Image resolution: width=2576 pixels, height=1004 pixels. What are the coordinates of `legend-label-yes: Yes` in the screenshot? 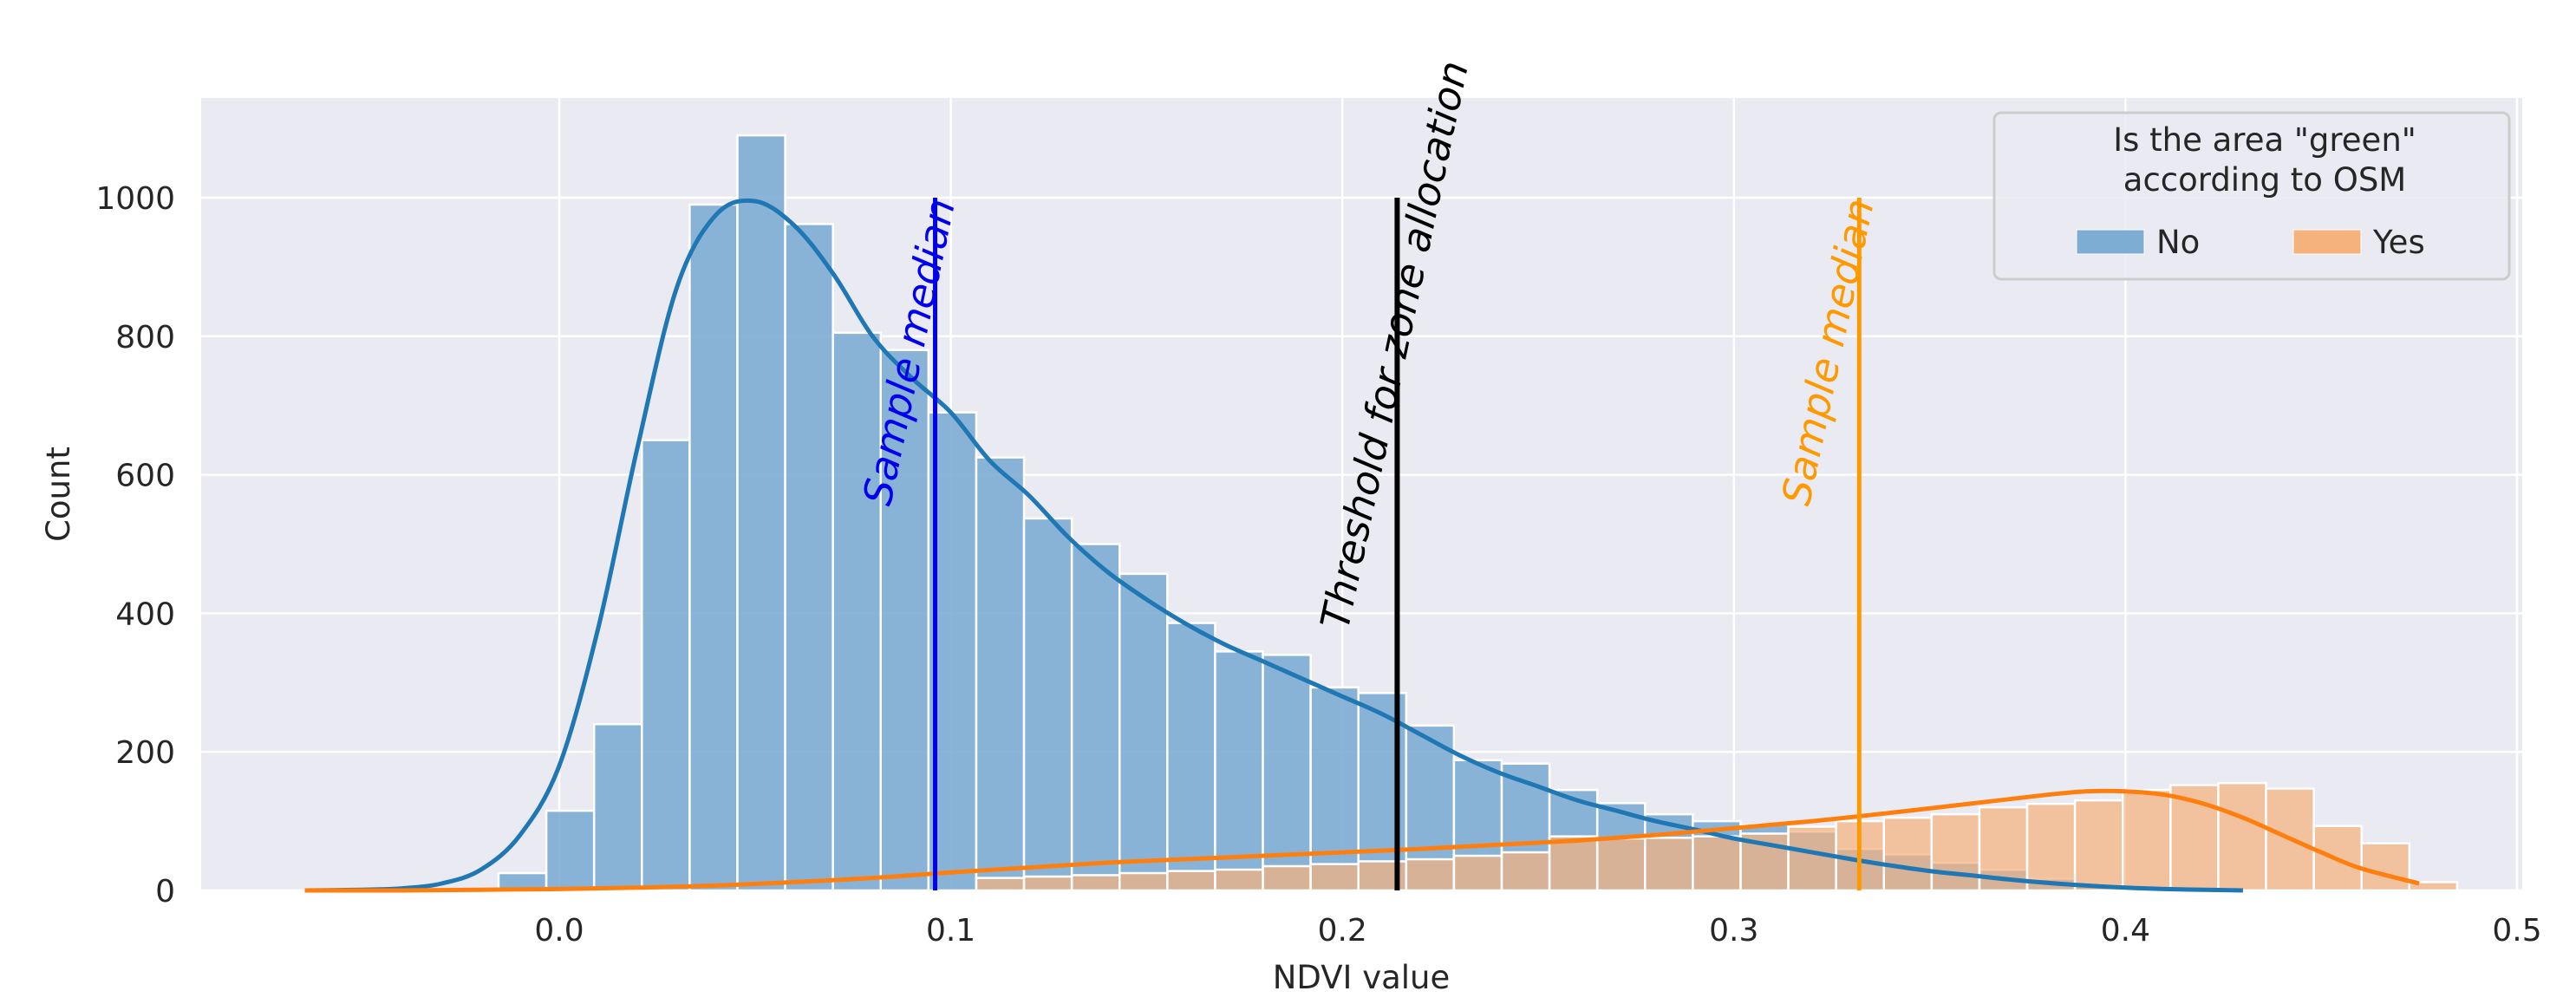 It's located at (2399, 243).